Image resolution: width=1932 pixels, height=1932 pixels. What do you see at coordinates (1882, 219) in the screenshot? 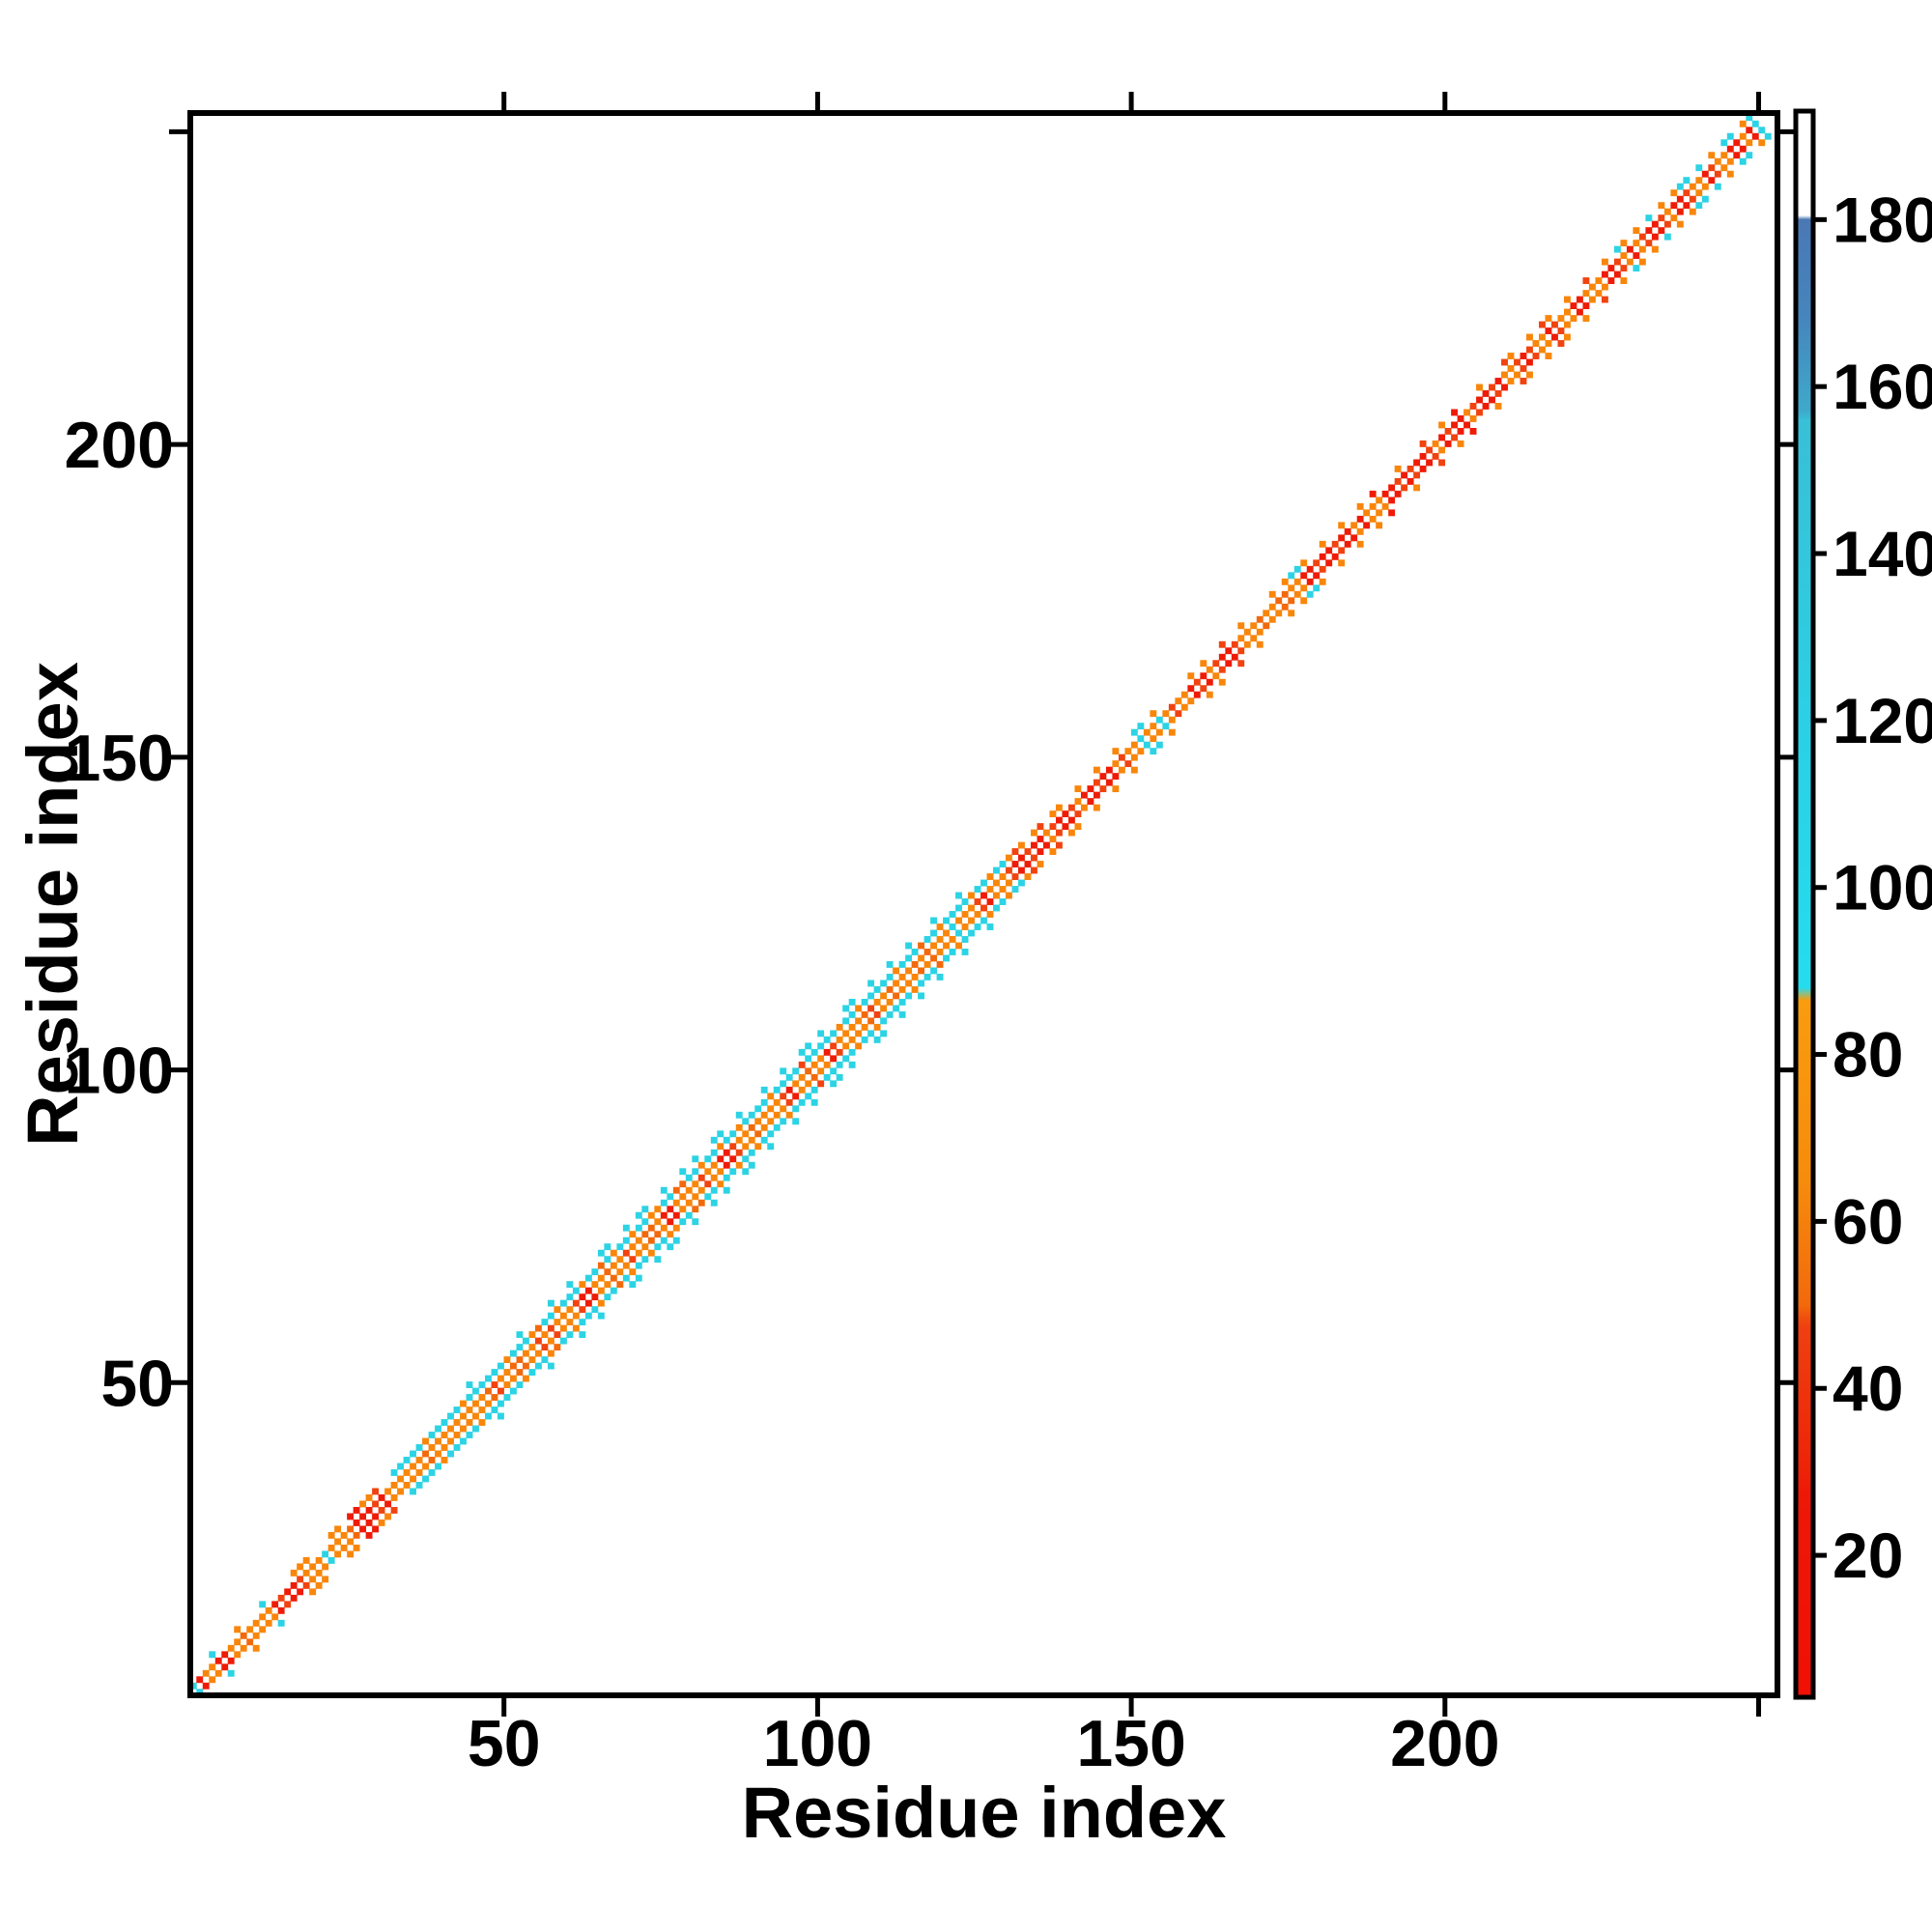
I see `colorbar-tick-label: 180` at bounding box center [1882, 219].